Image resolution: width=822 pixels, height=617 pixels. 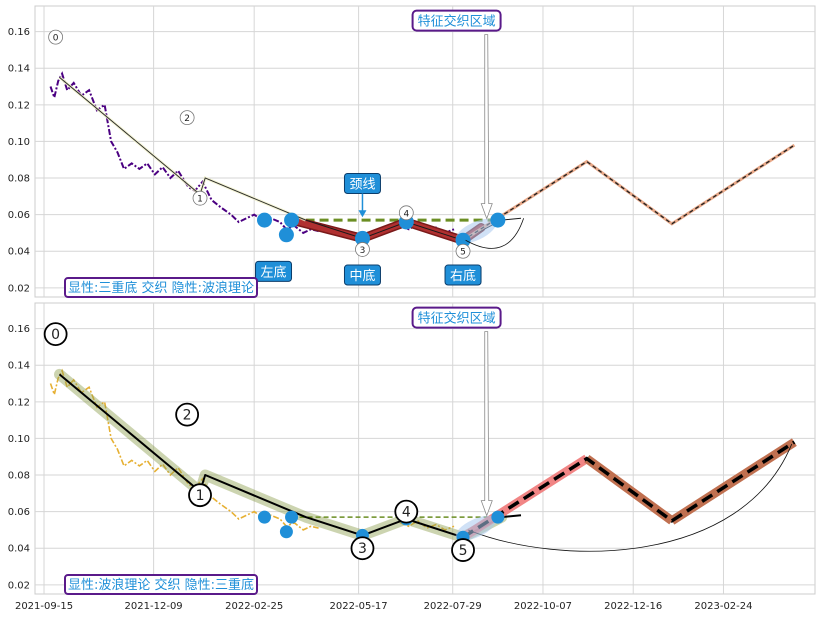 I want to click on x-tick-label: 2023-02-24, so click(x=723, y=606).